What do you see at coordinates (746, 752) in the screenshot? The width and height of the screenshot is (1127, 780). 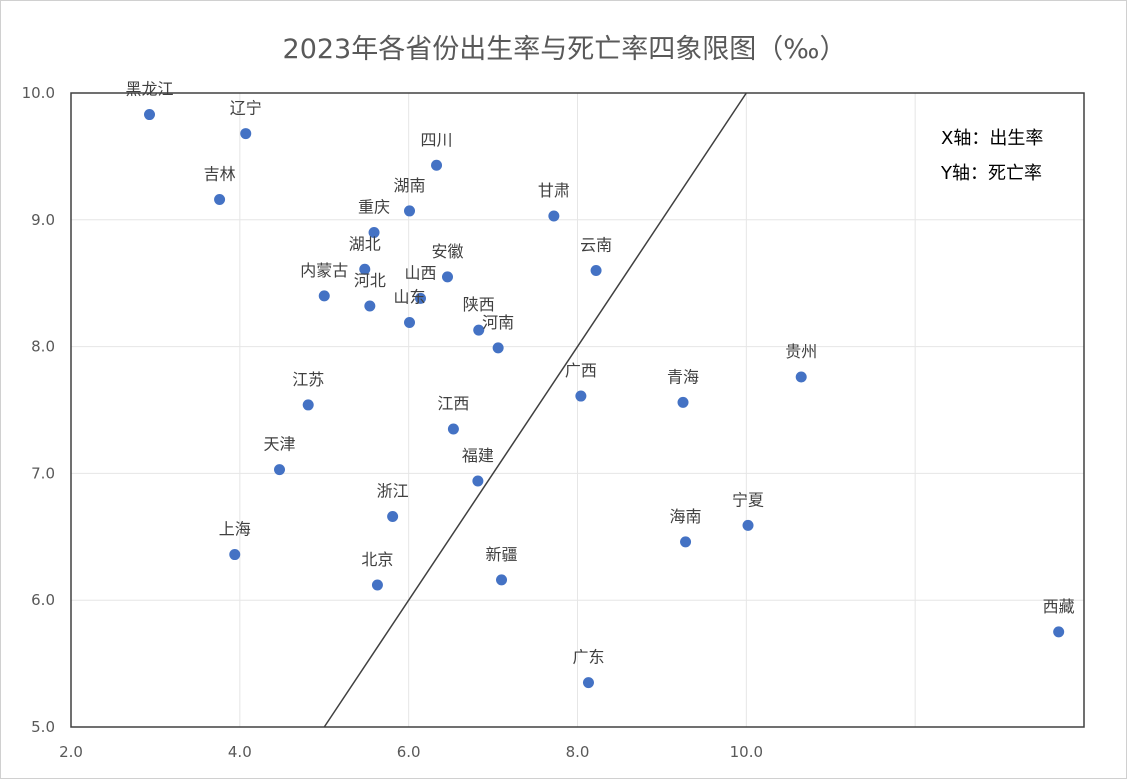 I see `x-tick-label: 10.0` at bounding box center [746, 752].